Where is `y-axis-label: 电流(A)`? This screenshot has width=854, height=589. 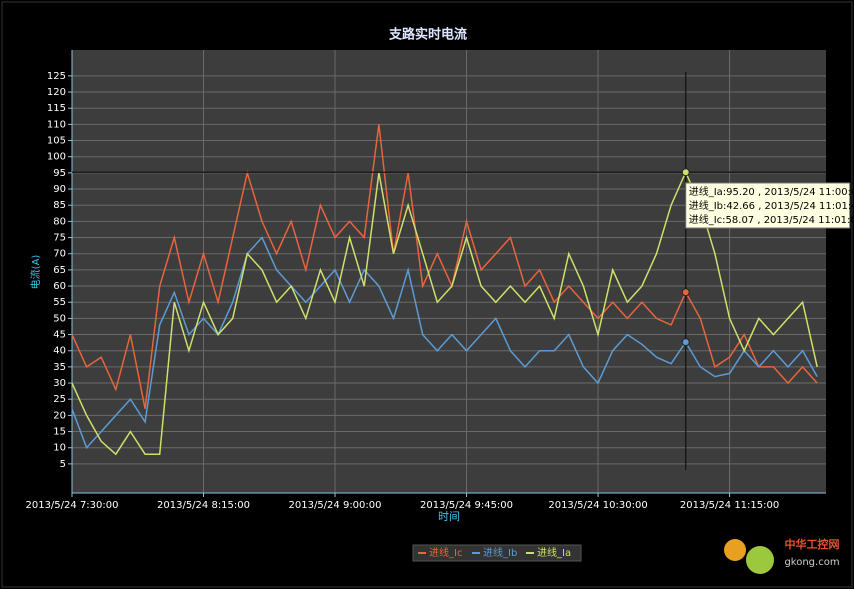 y-axis-label: 电流(A) is located at coordinates (35, 272).